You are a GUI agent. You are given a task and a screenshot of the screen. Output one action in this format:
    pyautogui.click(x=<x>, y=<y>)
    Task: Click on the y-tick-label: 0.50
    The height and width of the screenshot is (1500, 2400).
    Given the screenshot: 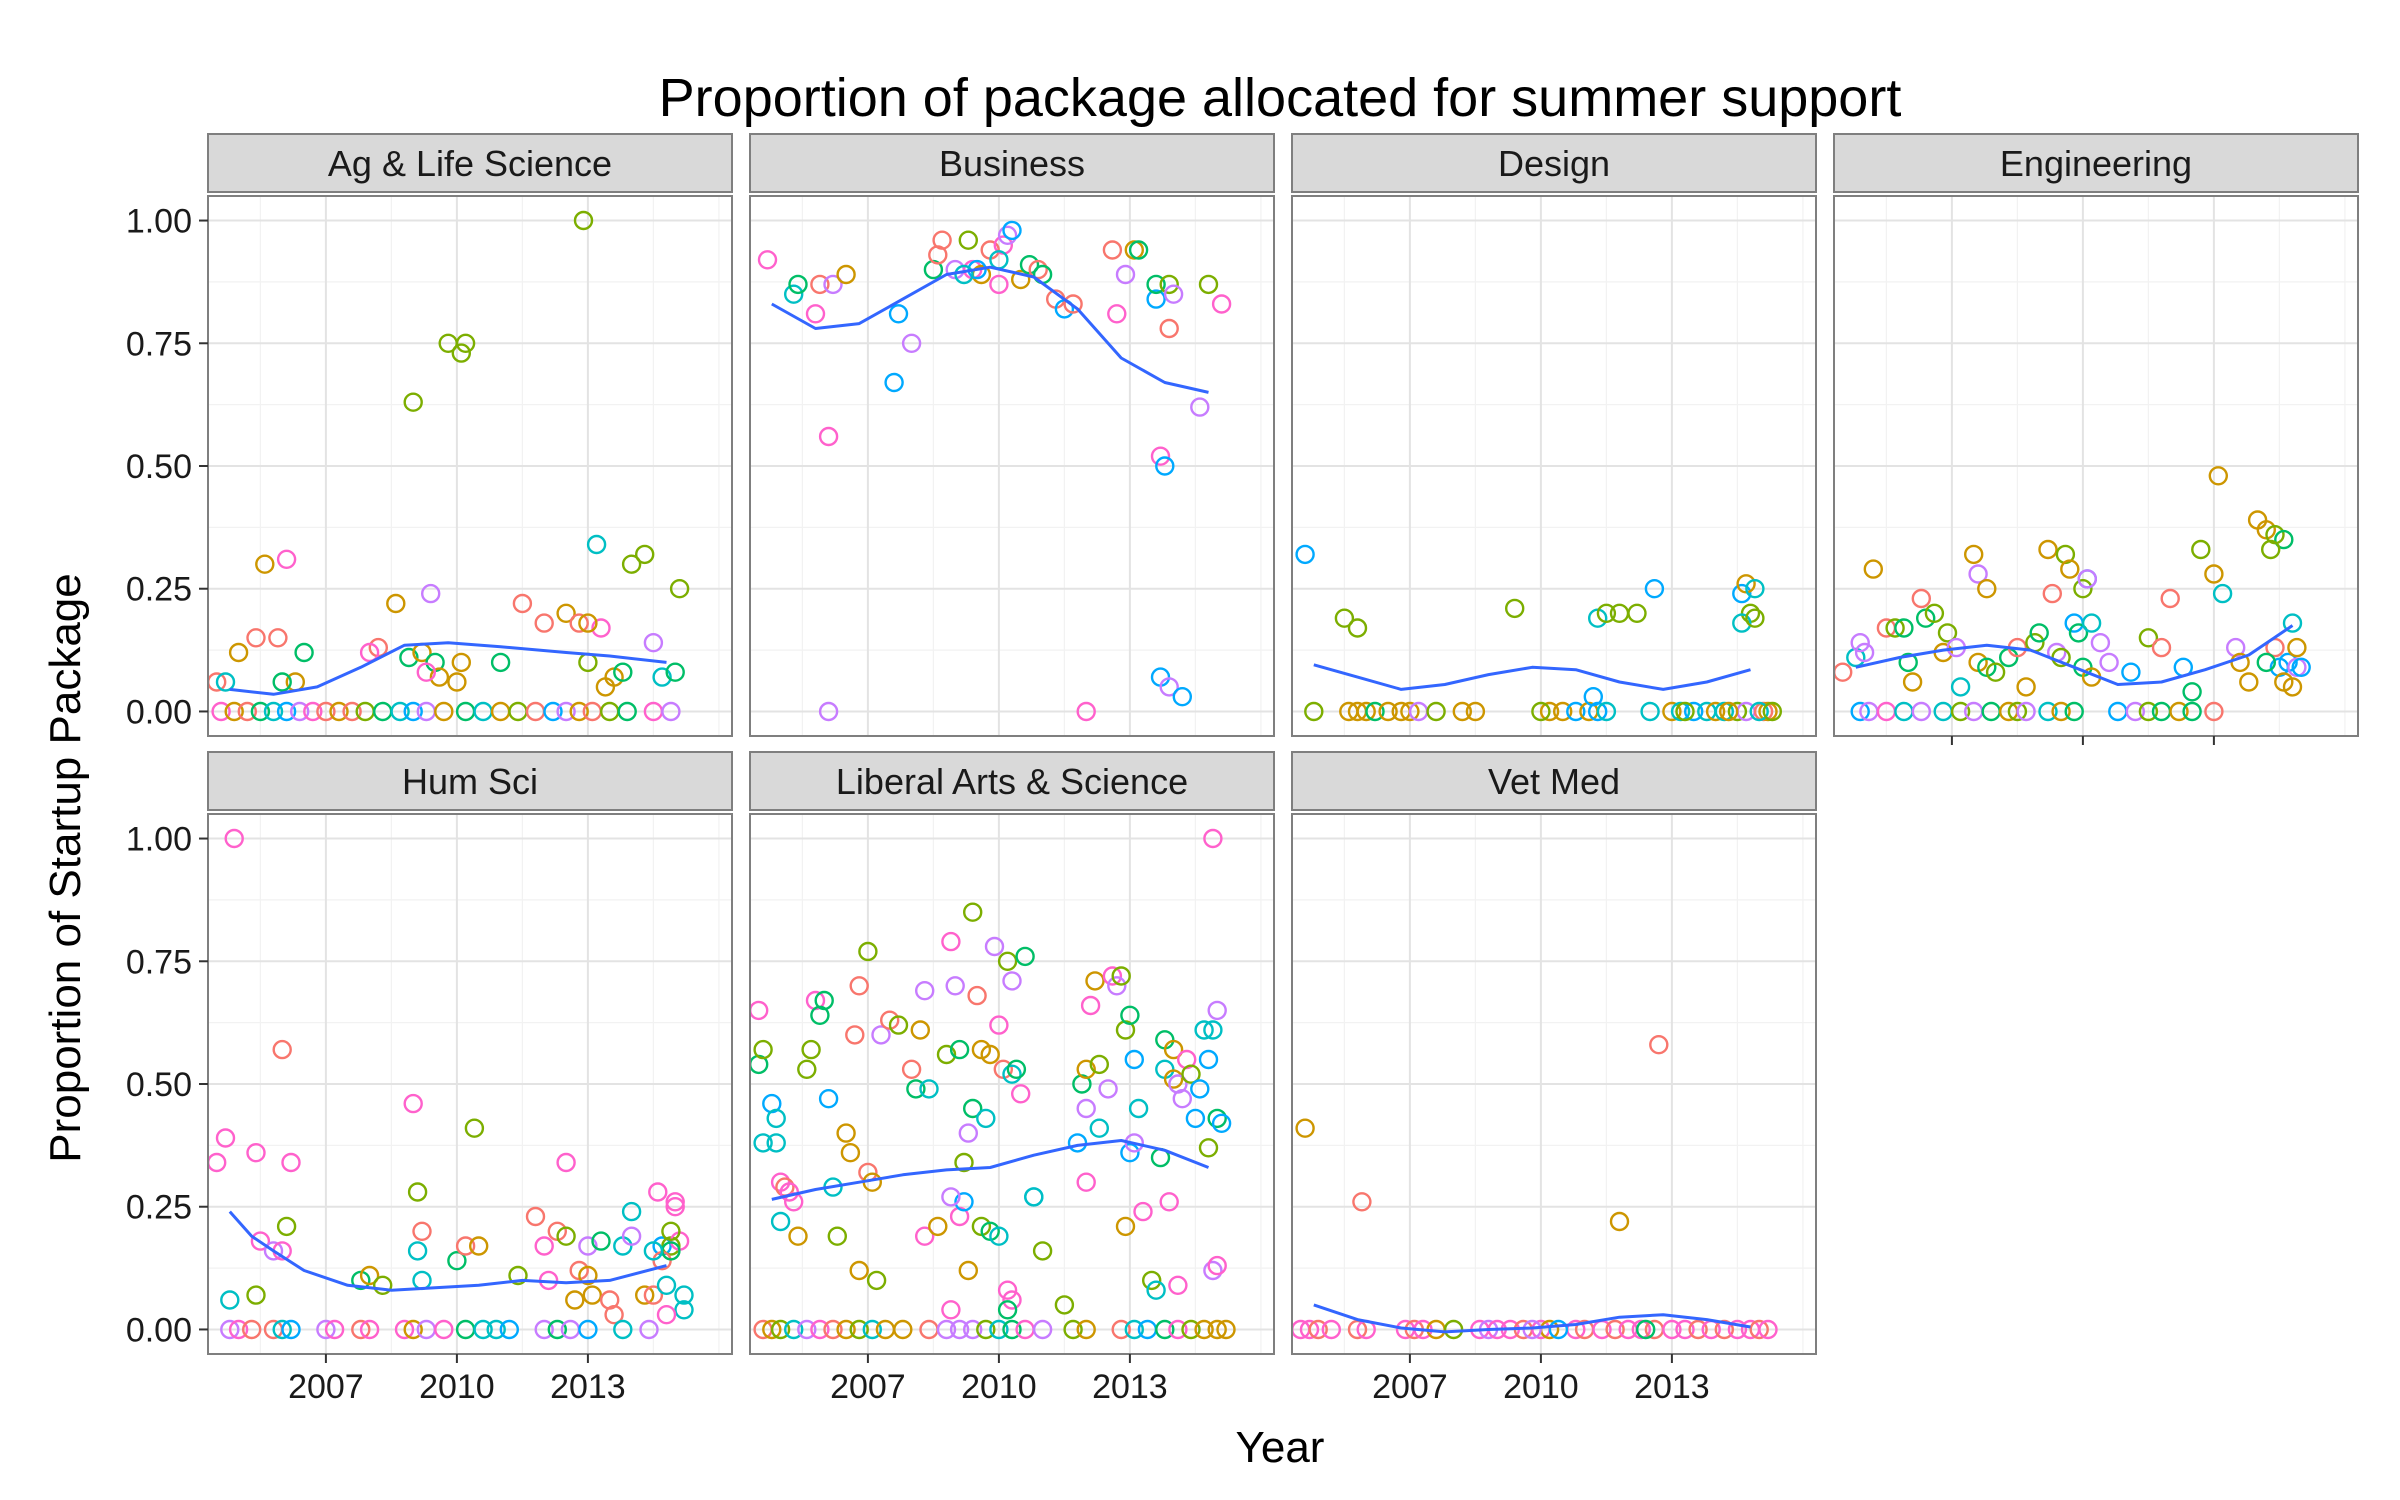 What is the action you would take?
    pyautogui.click(x=159, y=467)
    